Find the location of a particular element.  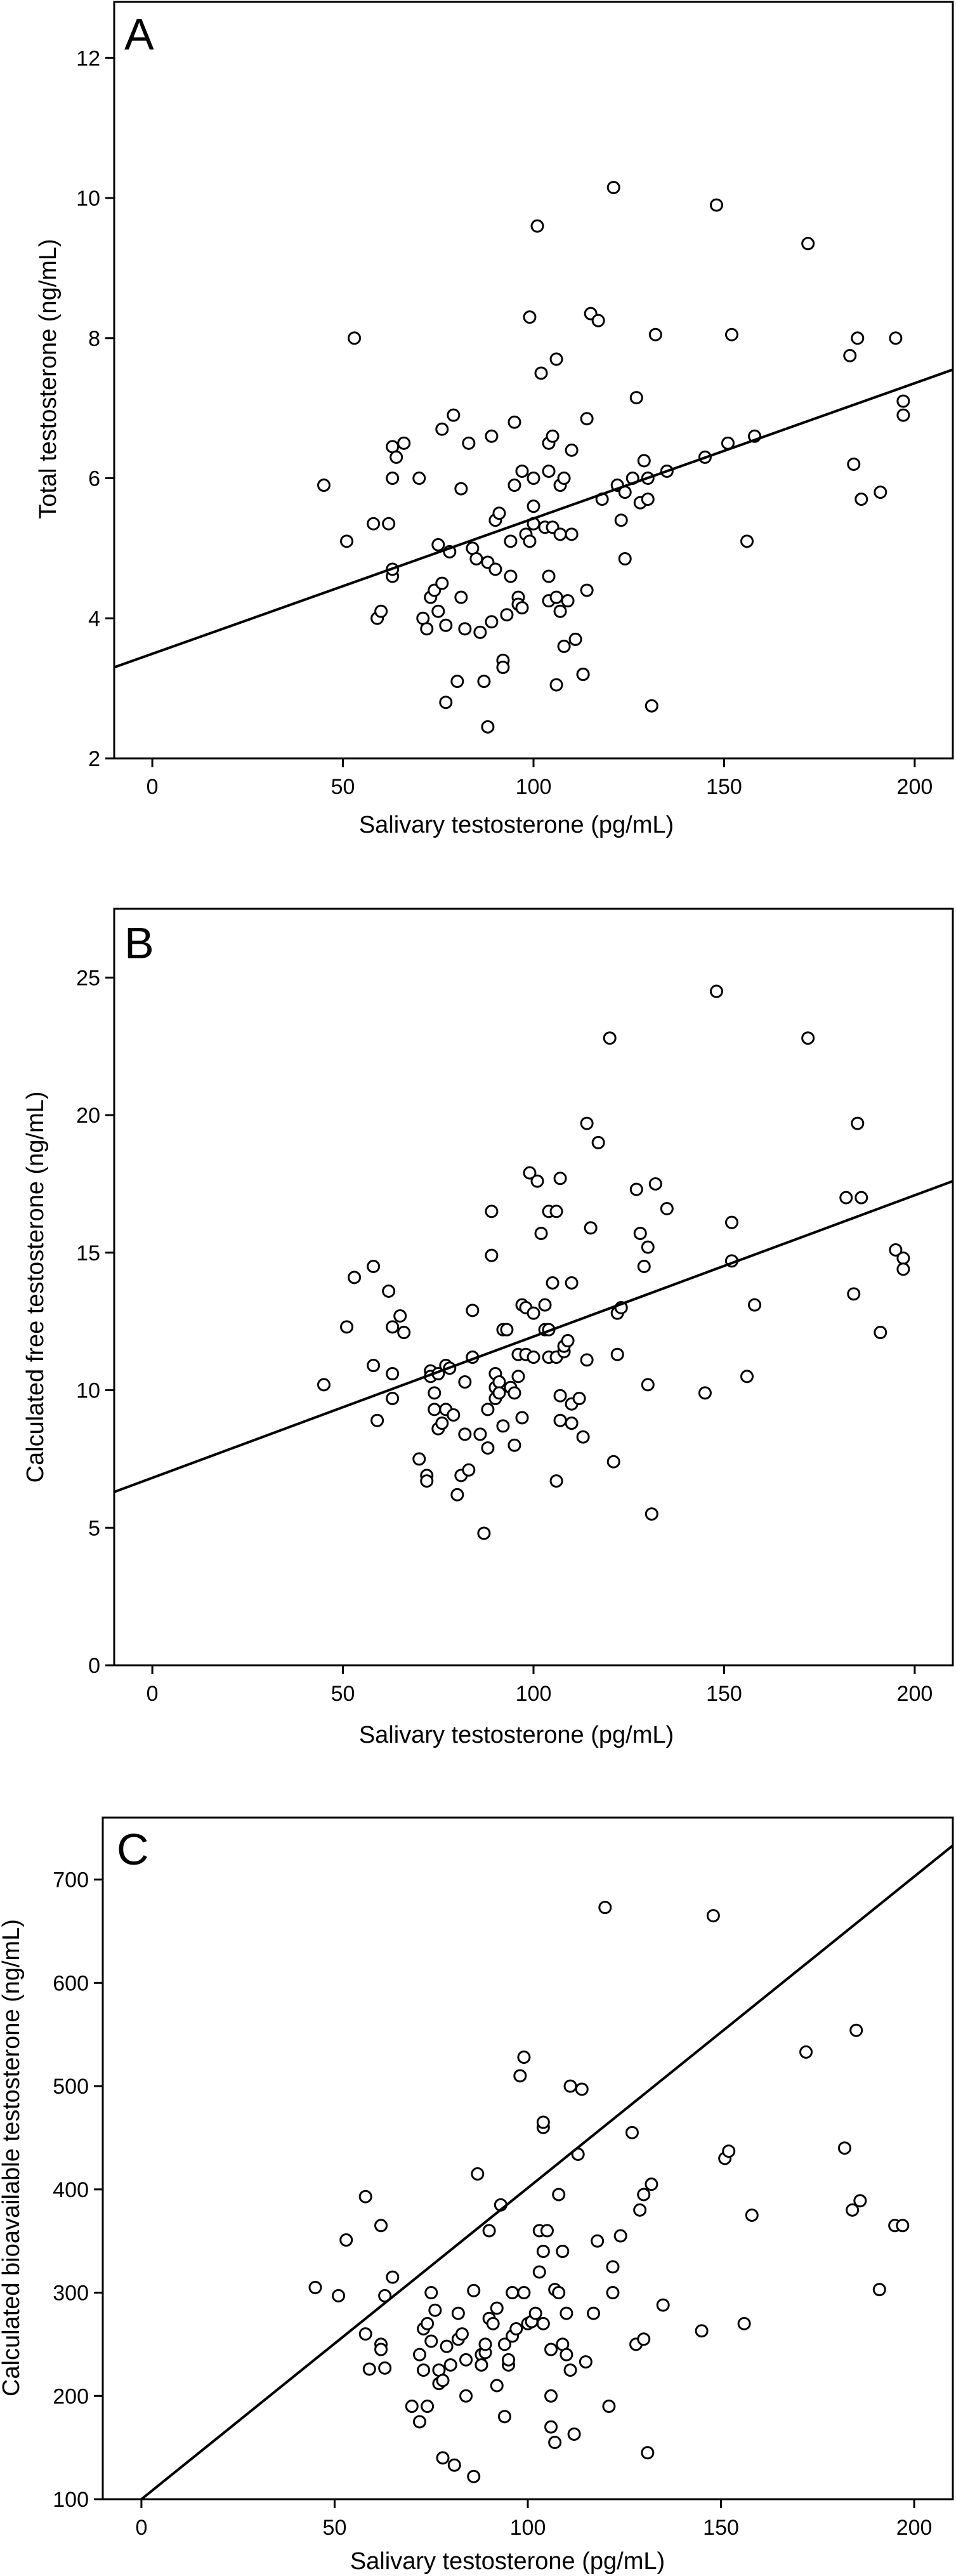

y-tick-label: 8 is located at coordinates (94, 339).